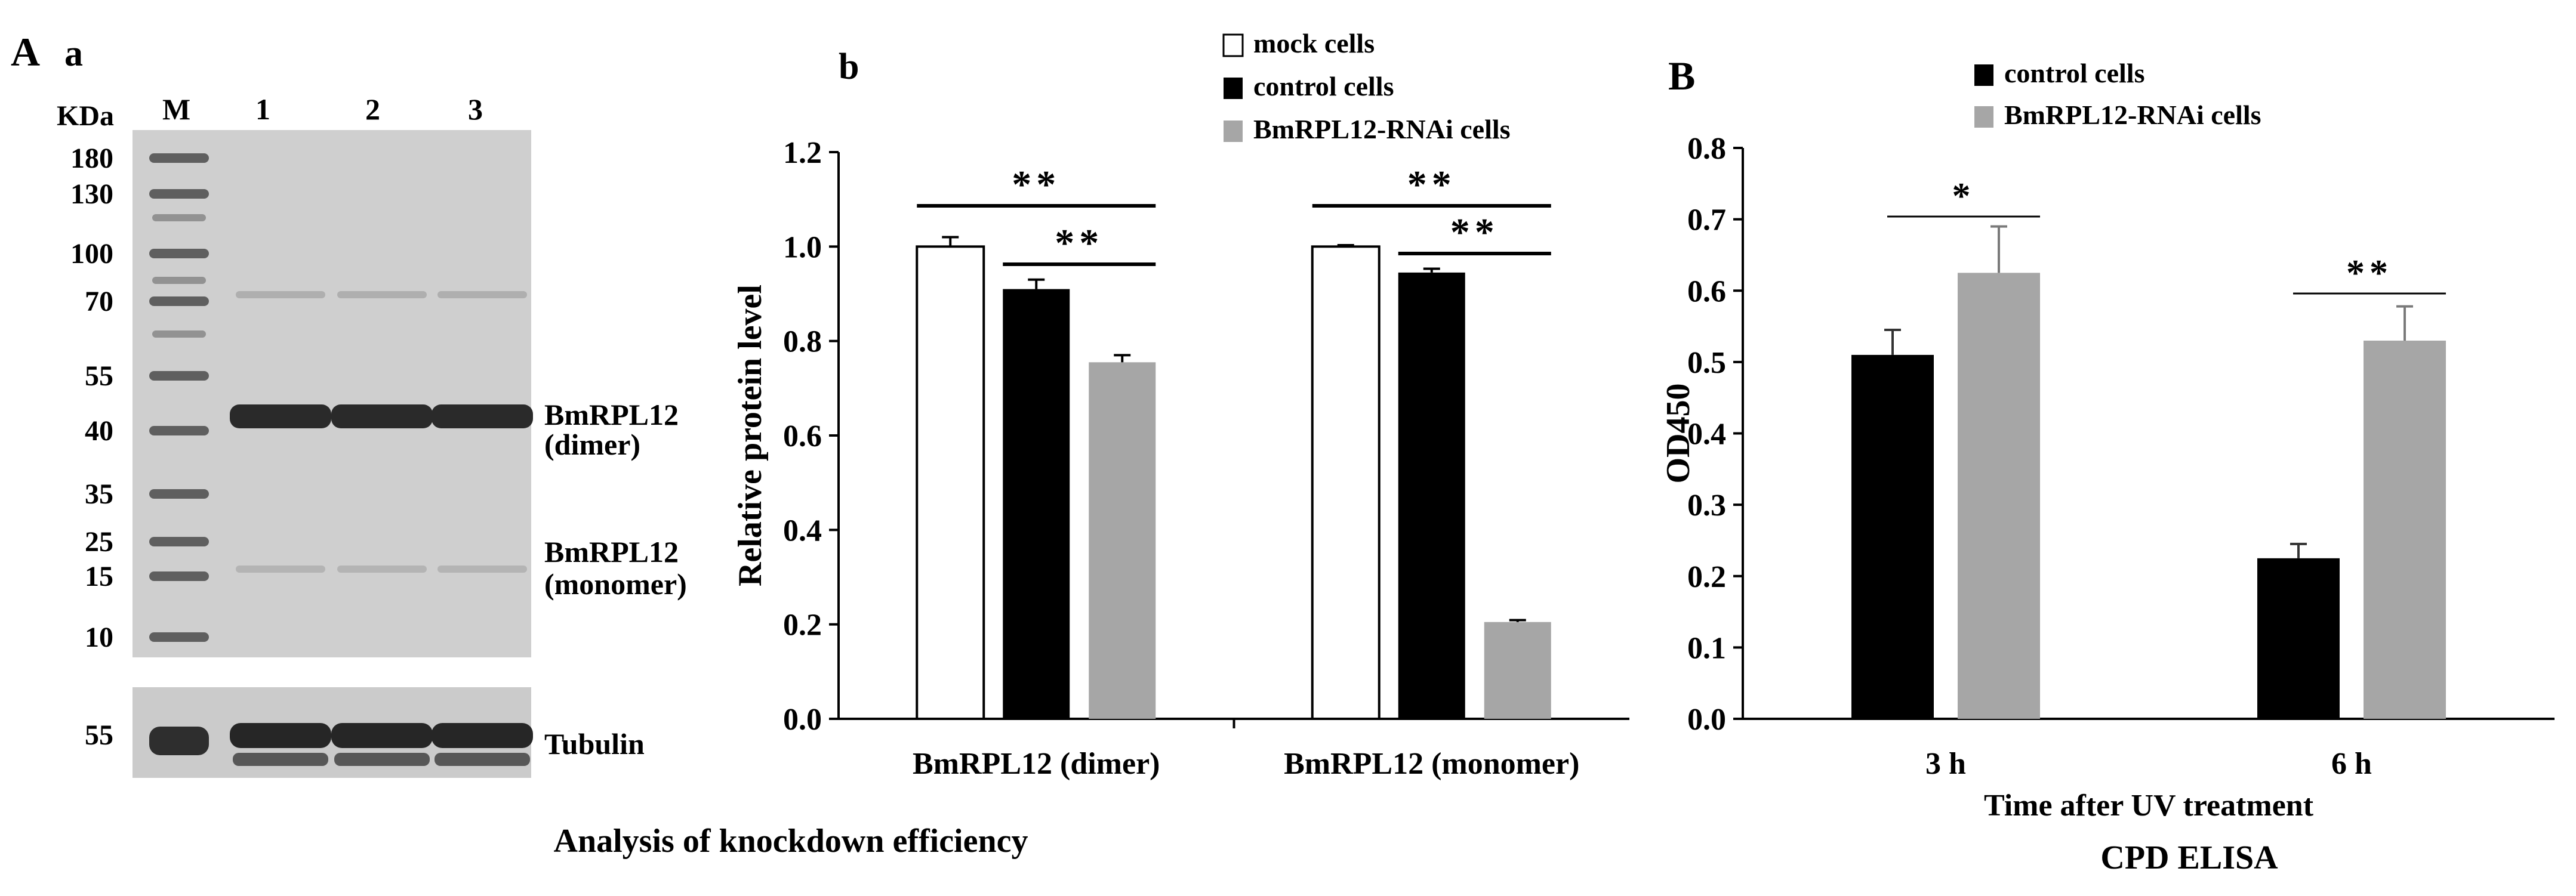  What do you see at coordinates (802, 531) in the screenshot?
I see `y-tick-label: 0.4` at bounding box center [802, 531].